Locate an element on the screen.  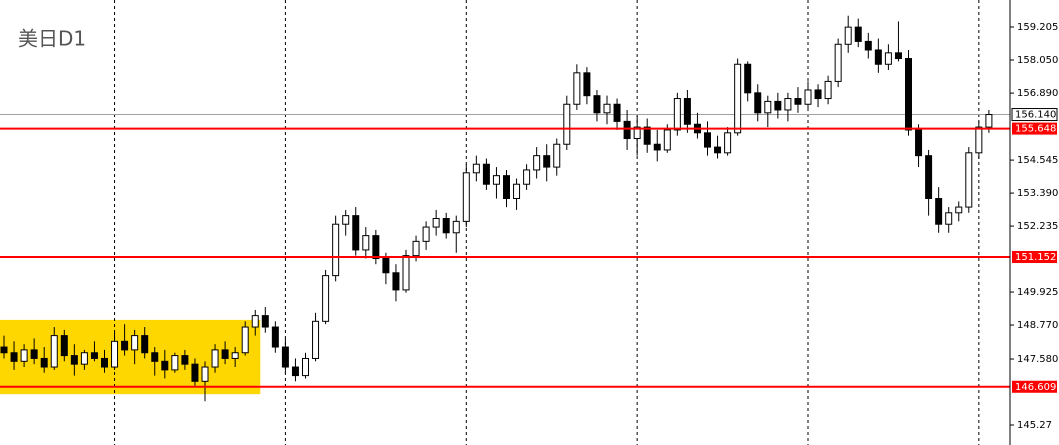
level-label: 146.609 is located at coordinates (1035, 387).